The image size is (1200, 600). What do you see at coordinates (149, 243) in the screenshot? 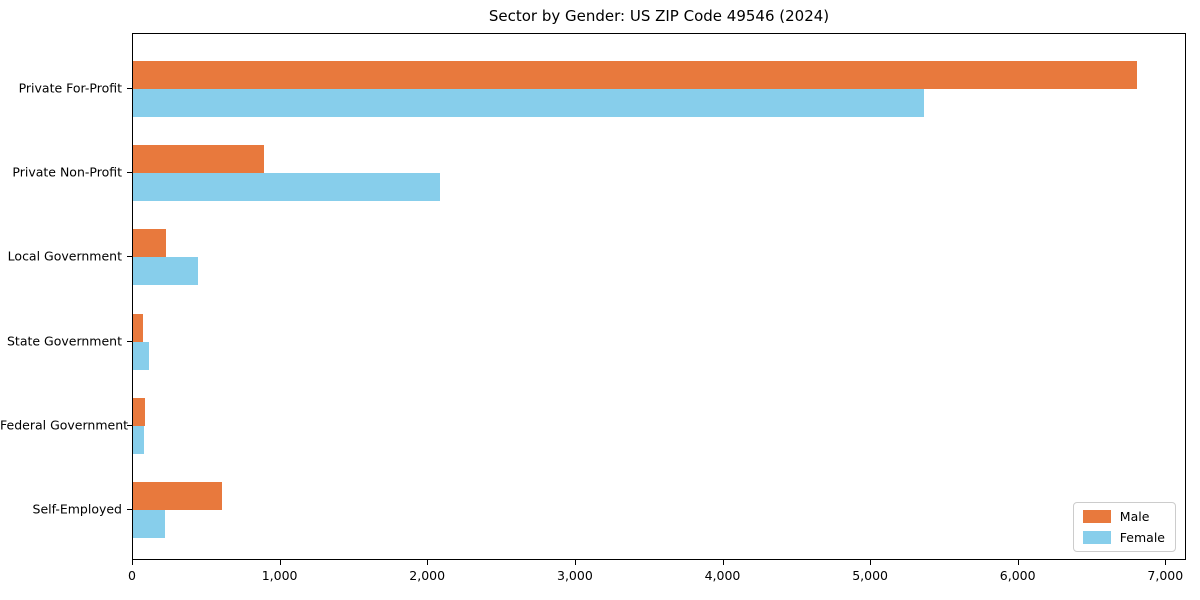
I see `bar-male-local-government` at bounding box center [149, 243].